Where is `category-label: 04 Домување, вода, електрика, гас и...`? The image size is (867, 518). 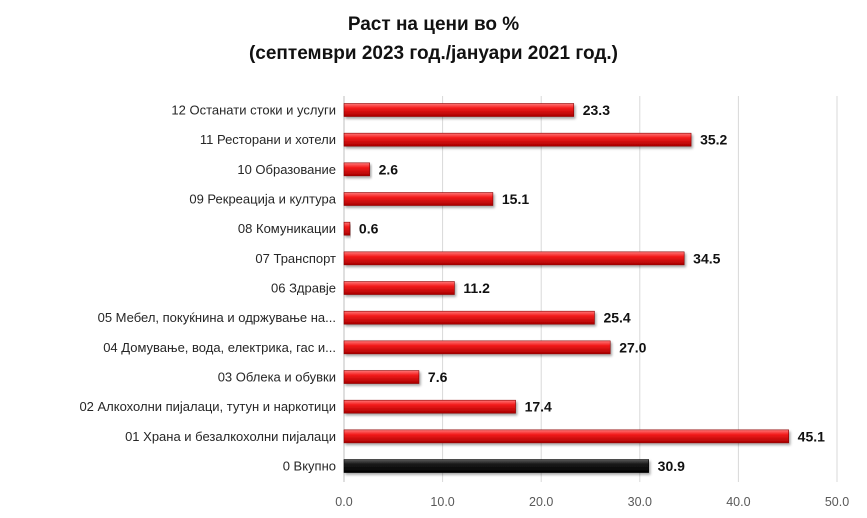 category-label: 04 Домување, вода, електрика, гас и... is located at coordinates (219, 347).